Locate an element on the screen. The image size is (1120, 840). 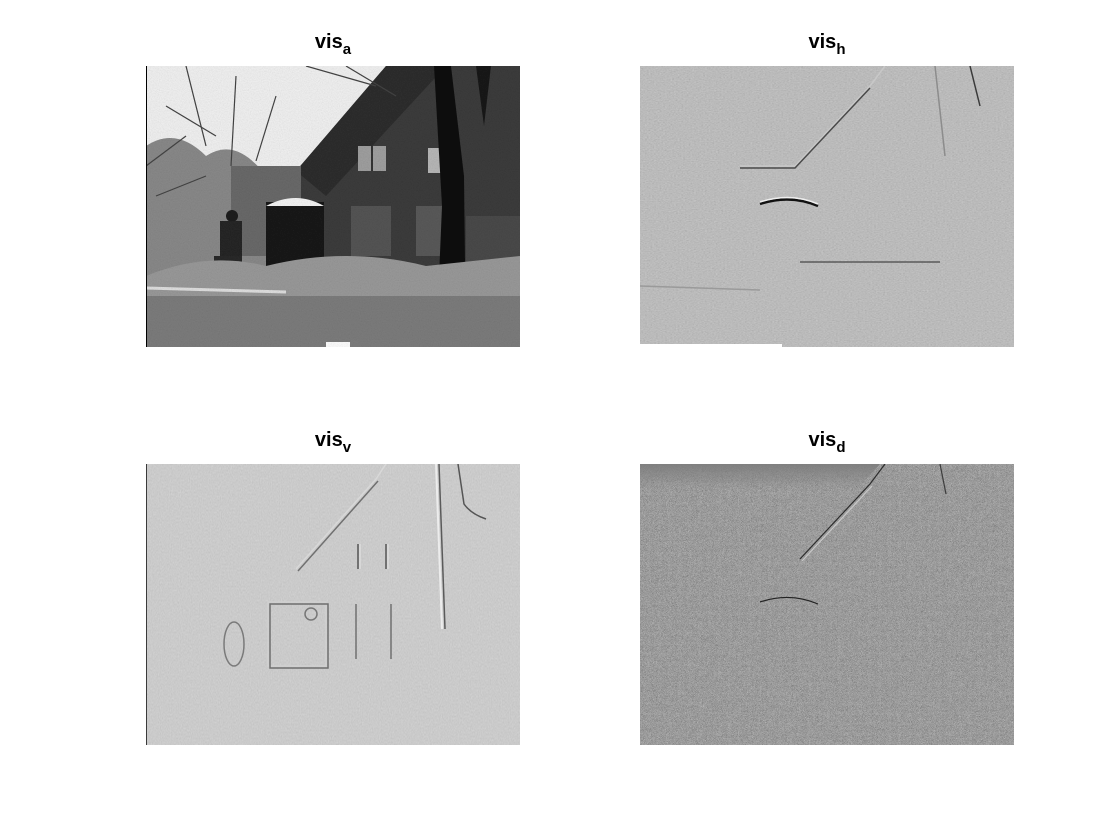
panel-vis-h: vish is located at coordinates (827, 189).